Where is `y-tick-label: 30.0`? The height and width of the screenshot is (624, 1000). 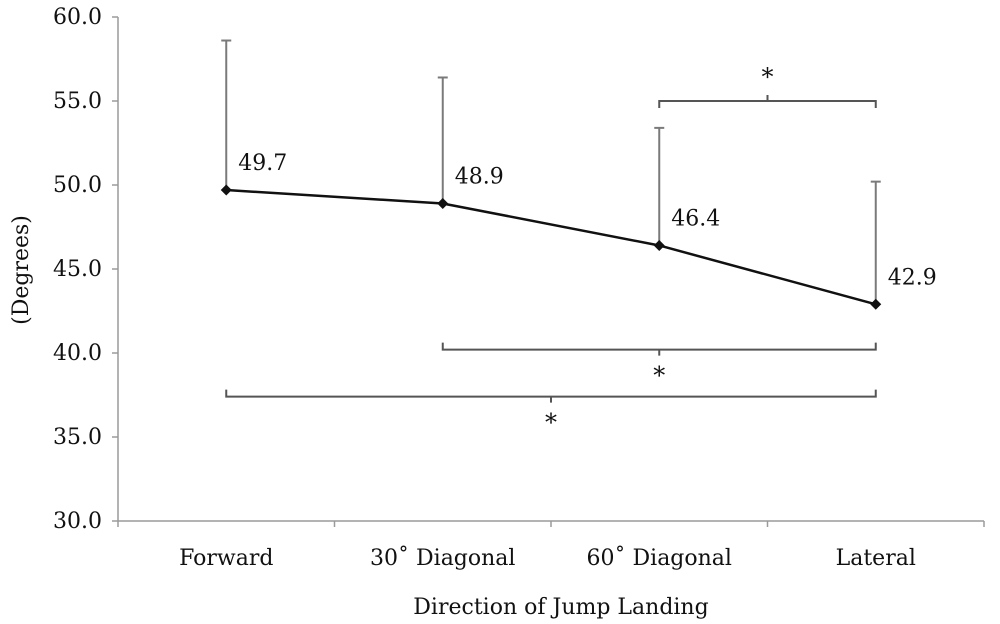 y-tick-label: 30.0 is located at coordinates (77, 521).